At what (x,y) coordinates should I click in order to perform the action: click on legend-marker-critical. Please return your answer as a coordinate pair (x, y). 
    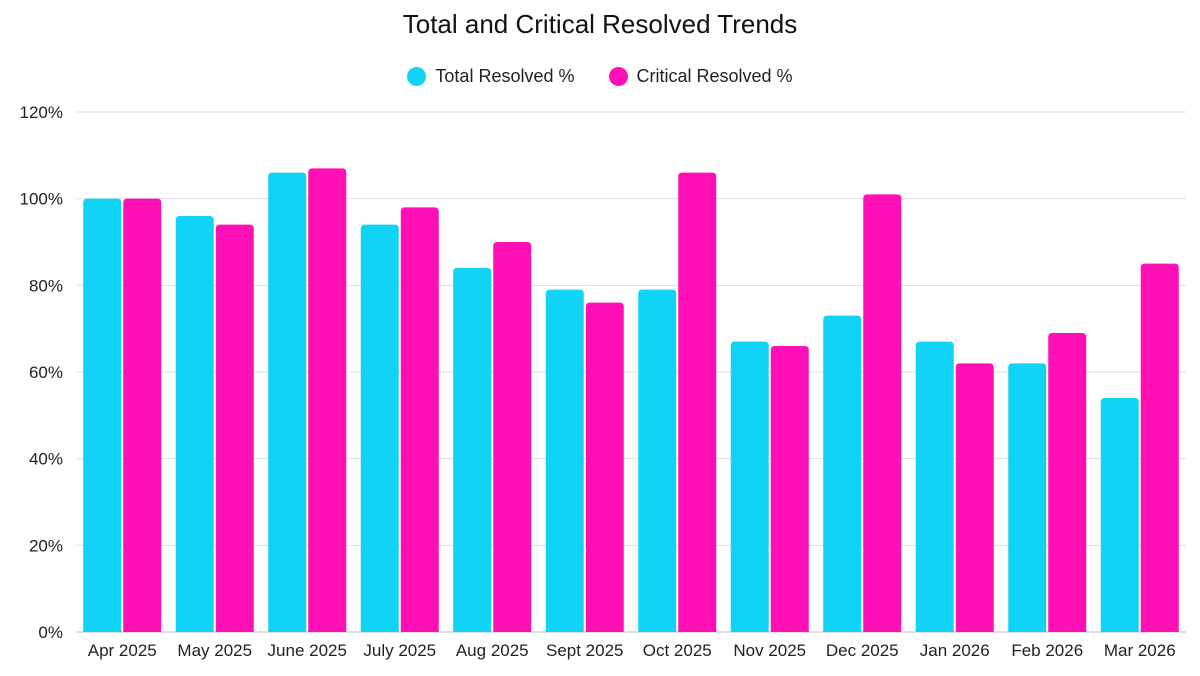
    Looking at the image, I should click on (618, 76).